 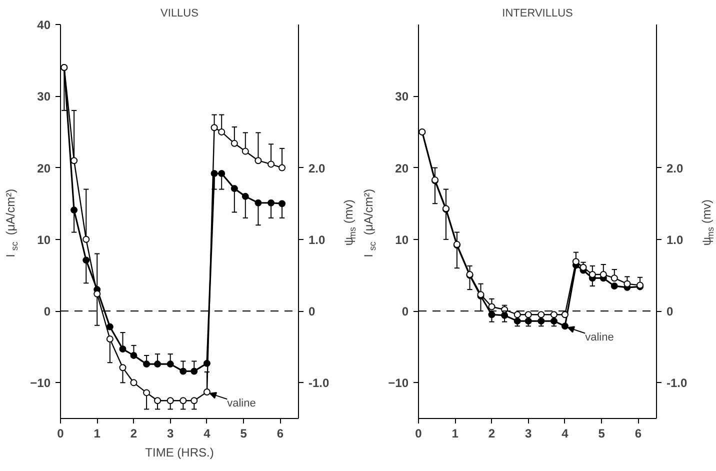 What do you see at coordinates (179, 453) in the screenshot?
I see `x-axis-title: TIME (HRS.)` at bounding box center [179, 453].